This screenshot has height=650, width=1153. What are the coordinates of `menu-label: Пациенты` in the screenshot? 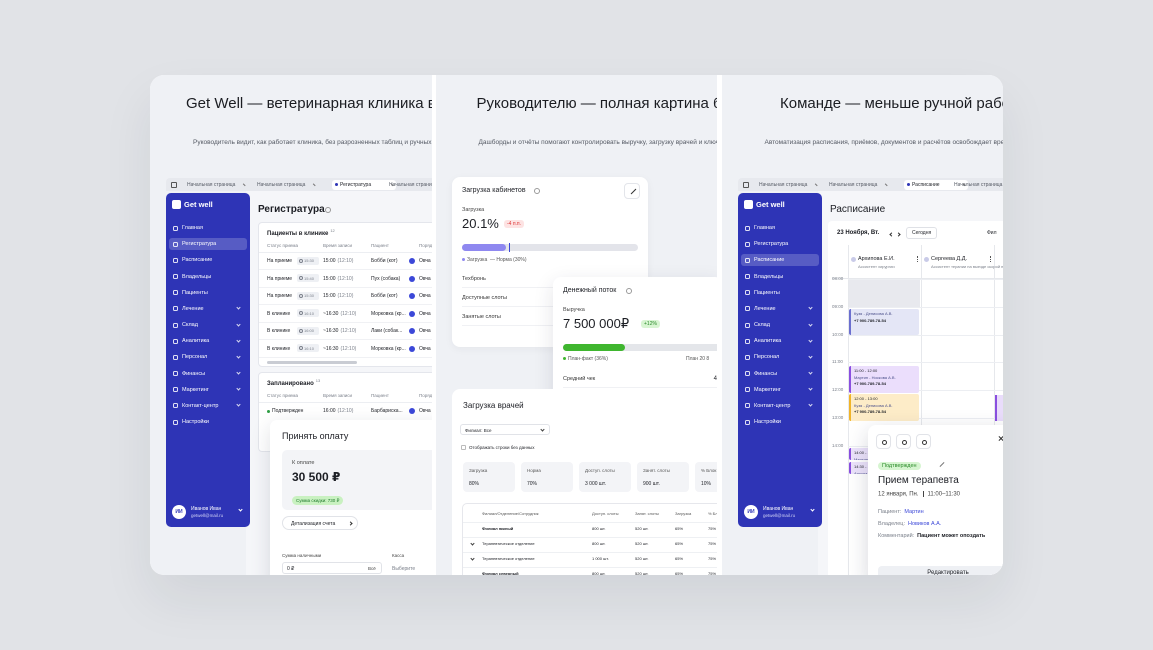 It's located at (195, 292).